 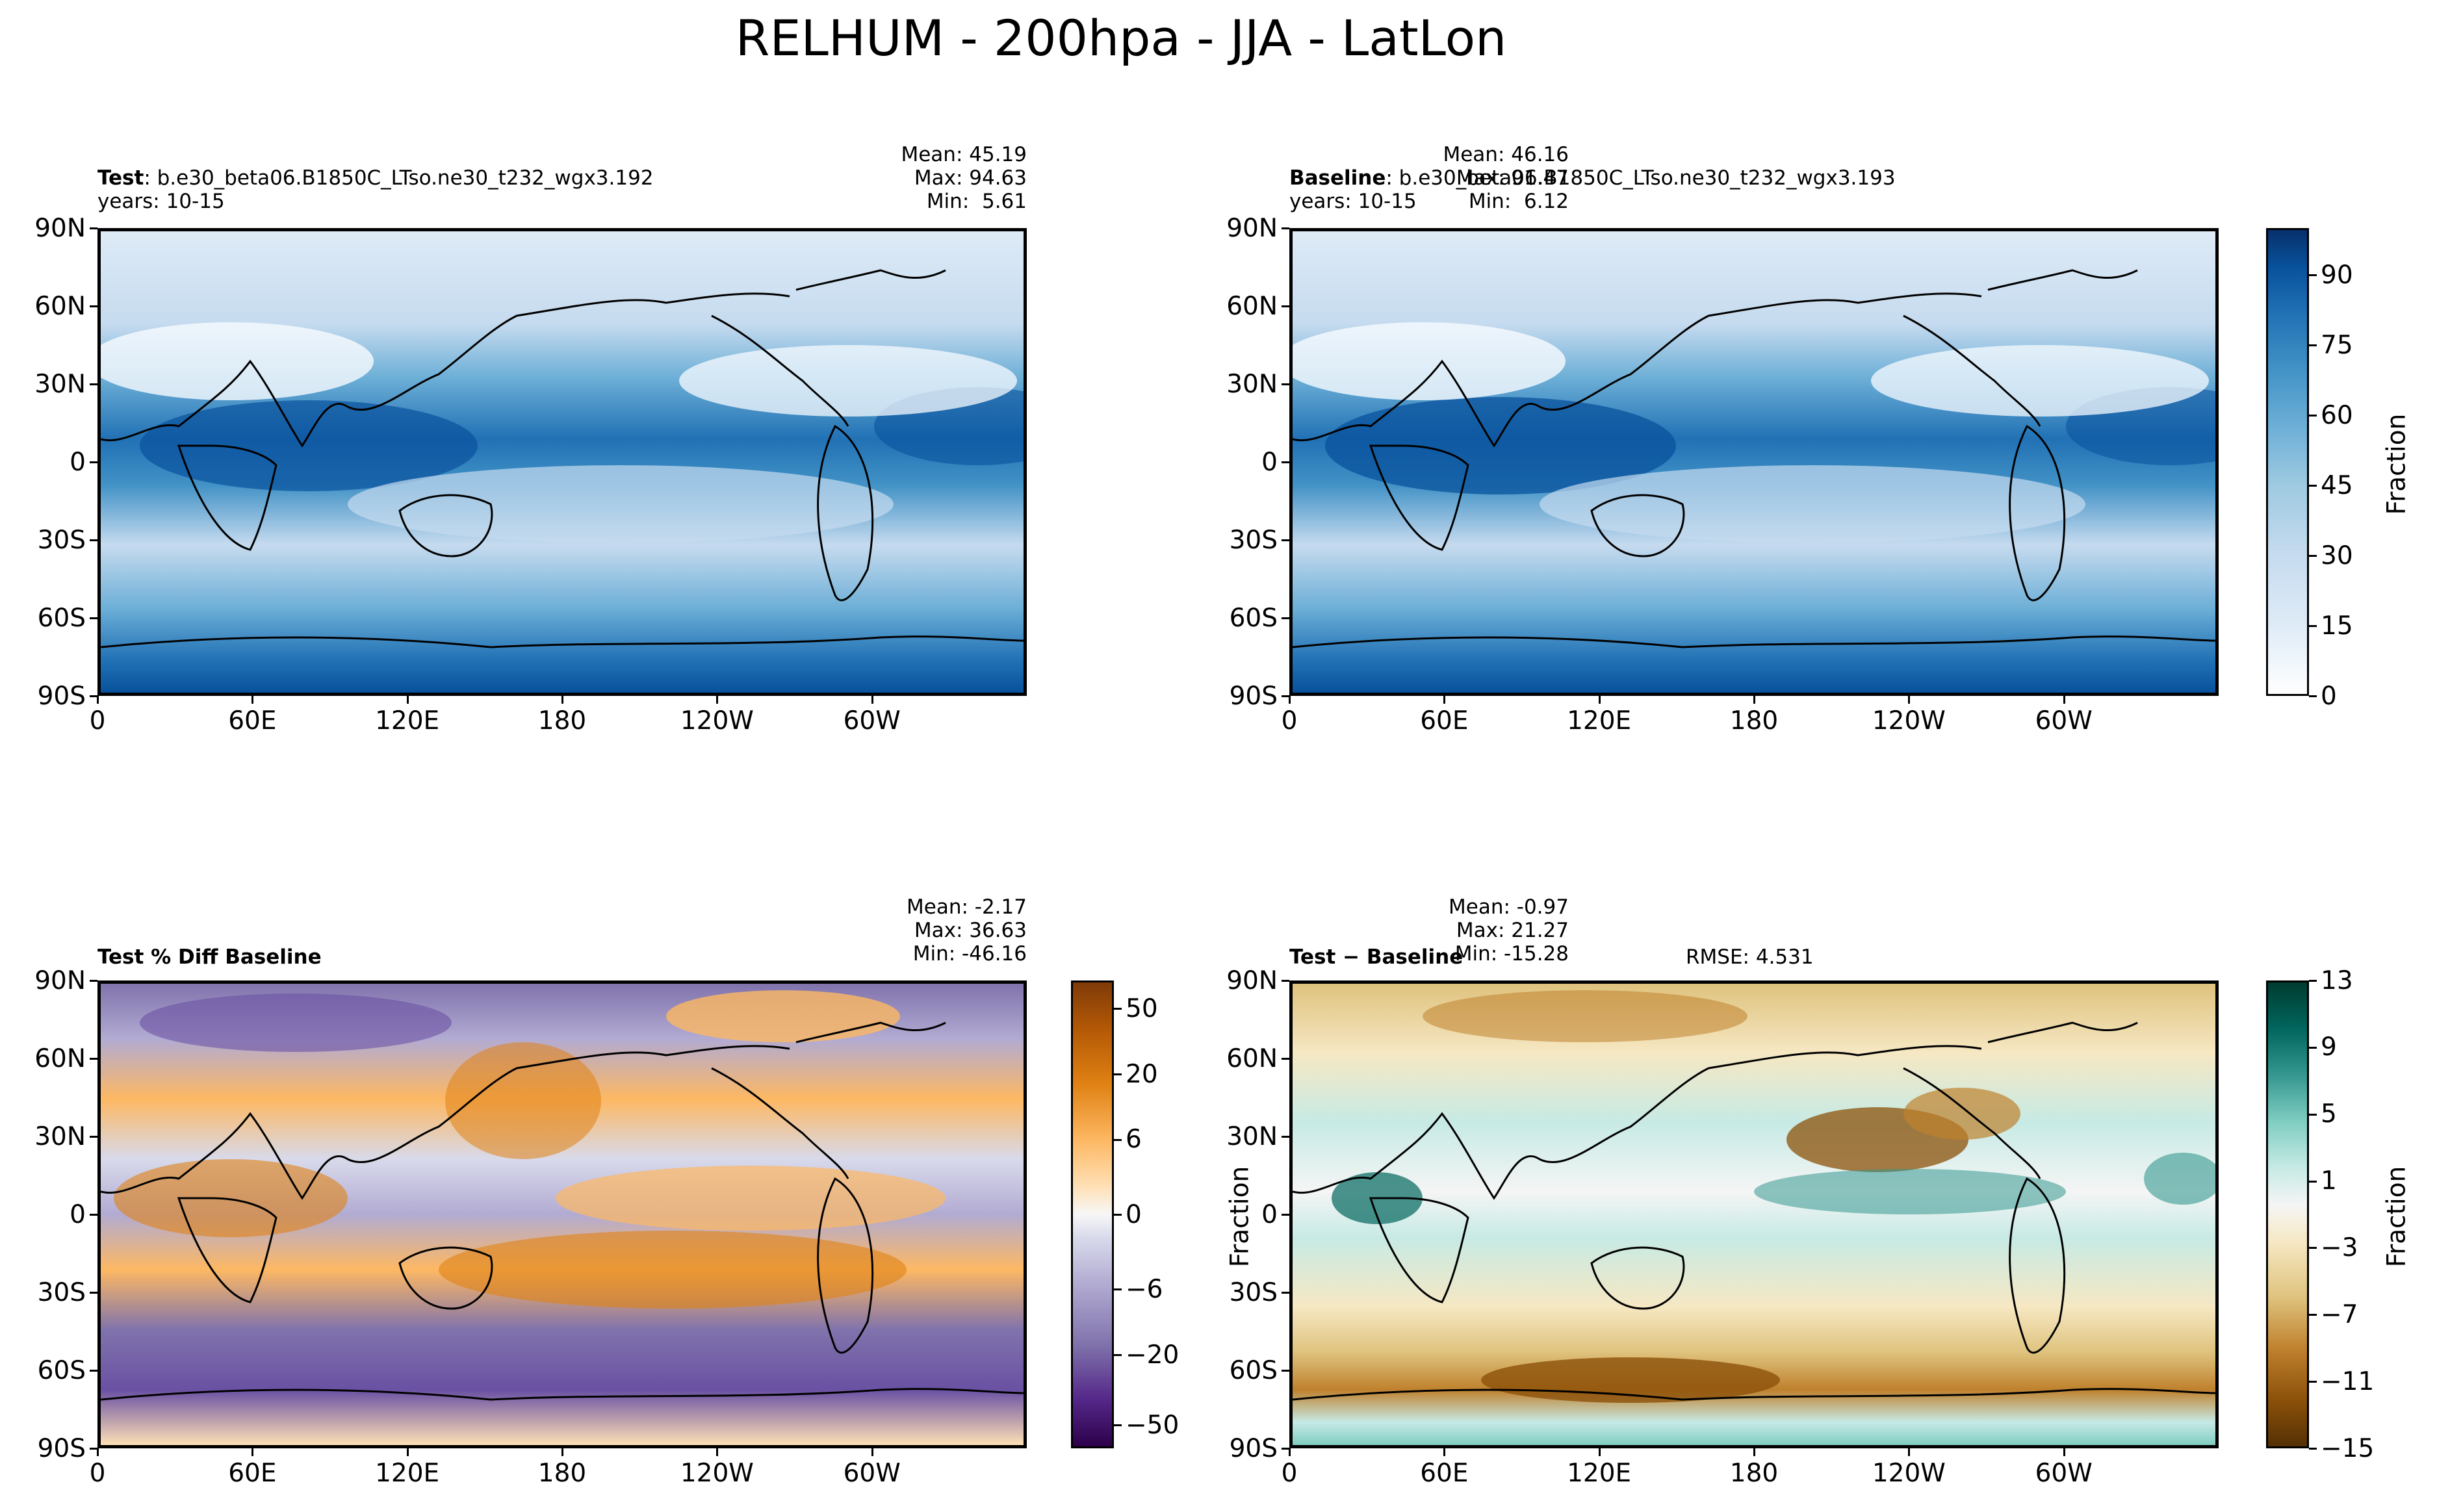 I want to click on cb-top-ticks-label: 15, so click(x=2337, y=626).